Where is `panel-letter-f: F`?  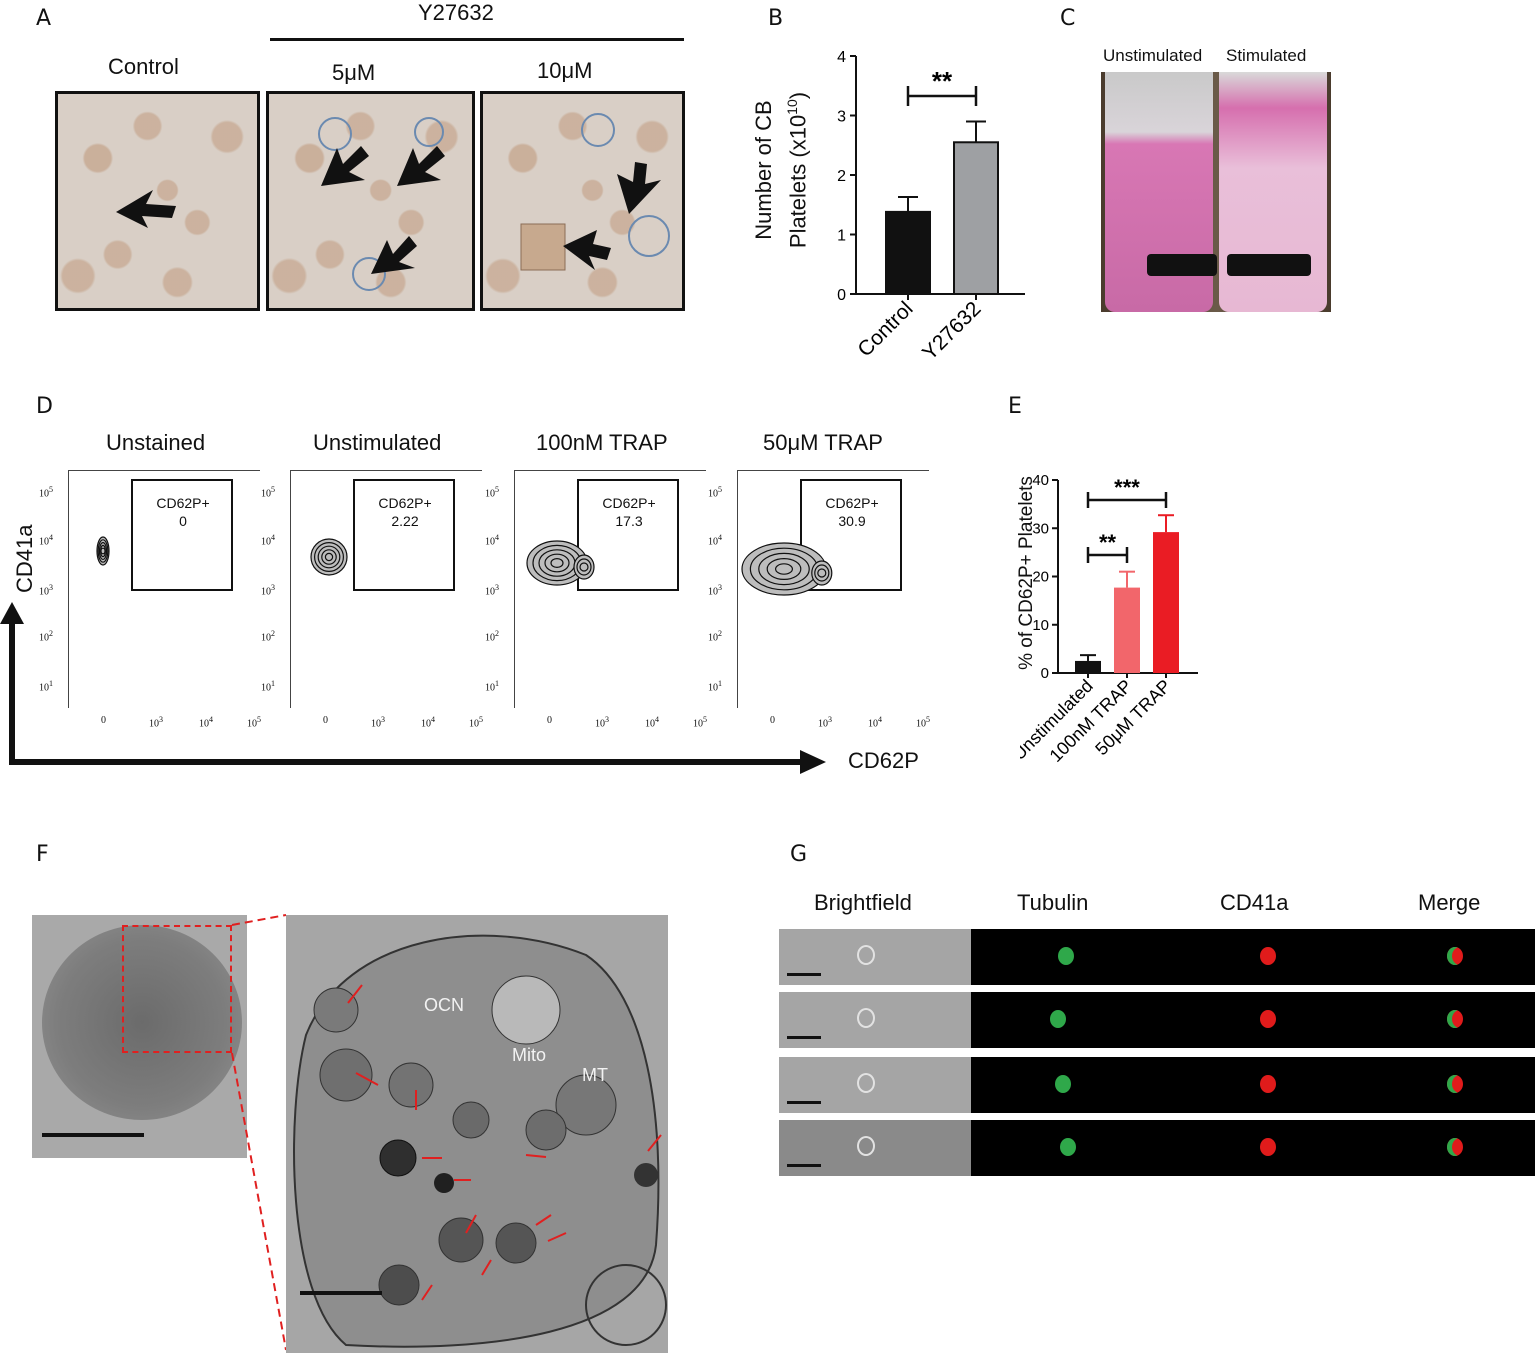 panel-letter-f: F is located at coordinates (42, 854).